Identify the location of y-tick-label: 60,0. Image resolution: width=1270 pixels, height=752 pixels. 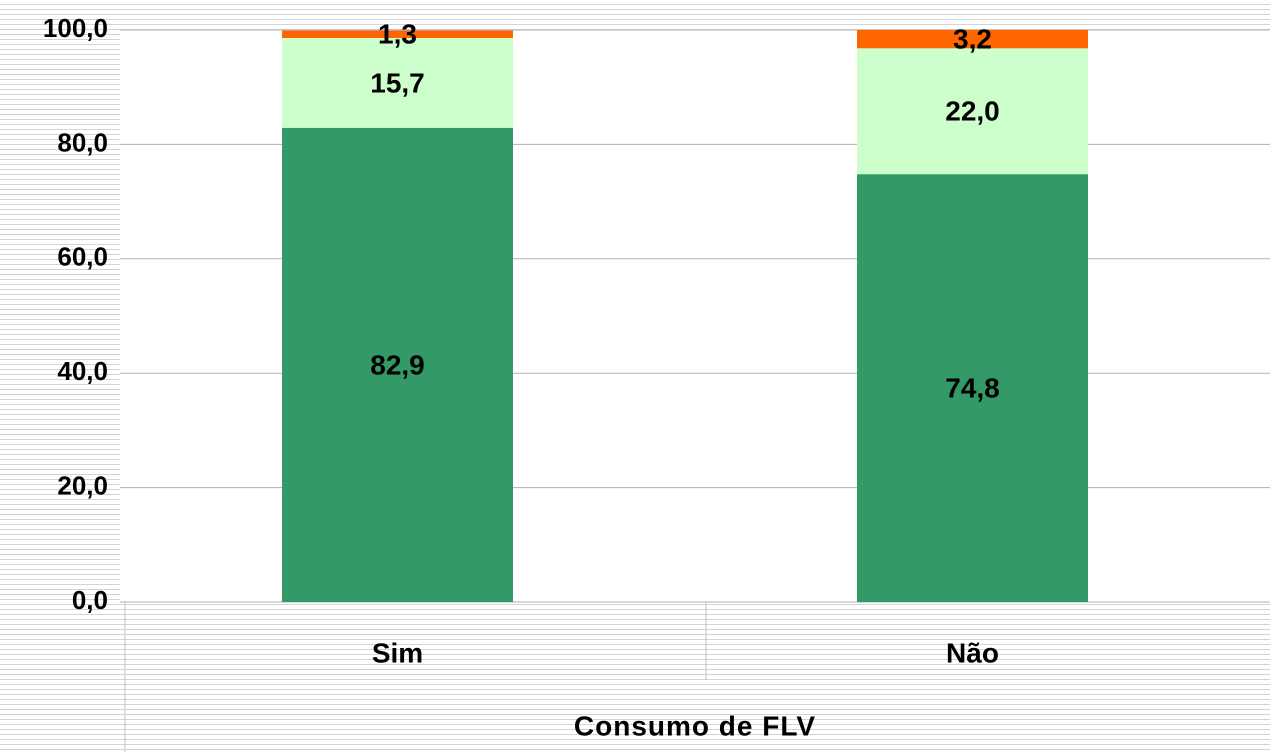
(82, 257).